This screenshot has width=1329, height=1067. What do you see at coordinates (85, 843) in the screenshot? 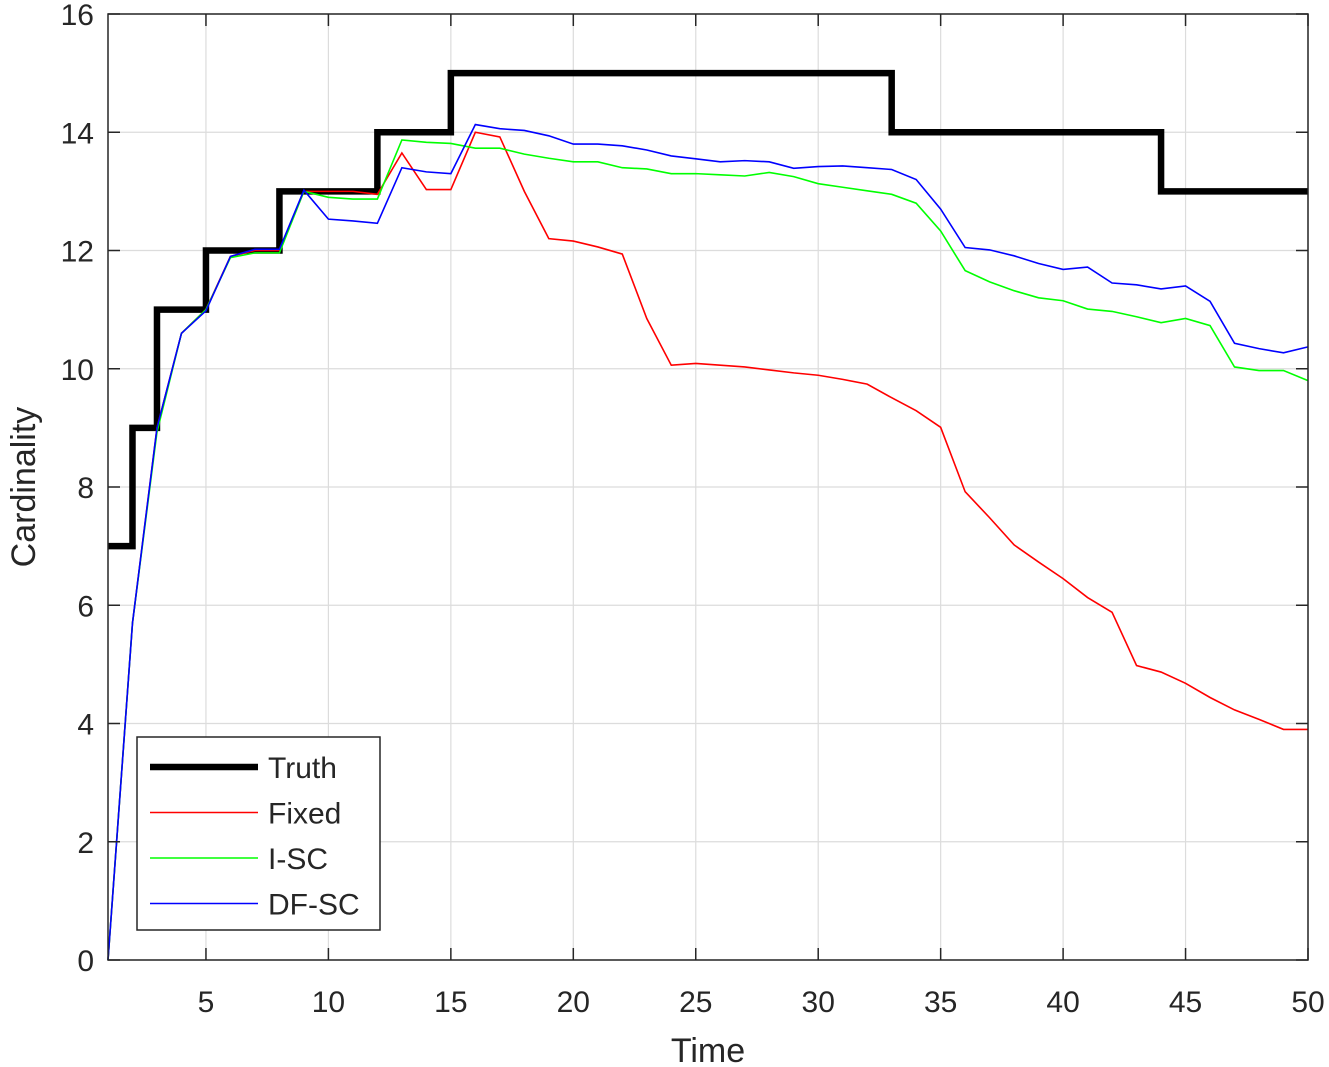
I see `y-tick-label: 2` at bounding box center [85, 843].